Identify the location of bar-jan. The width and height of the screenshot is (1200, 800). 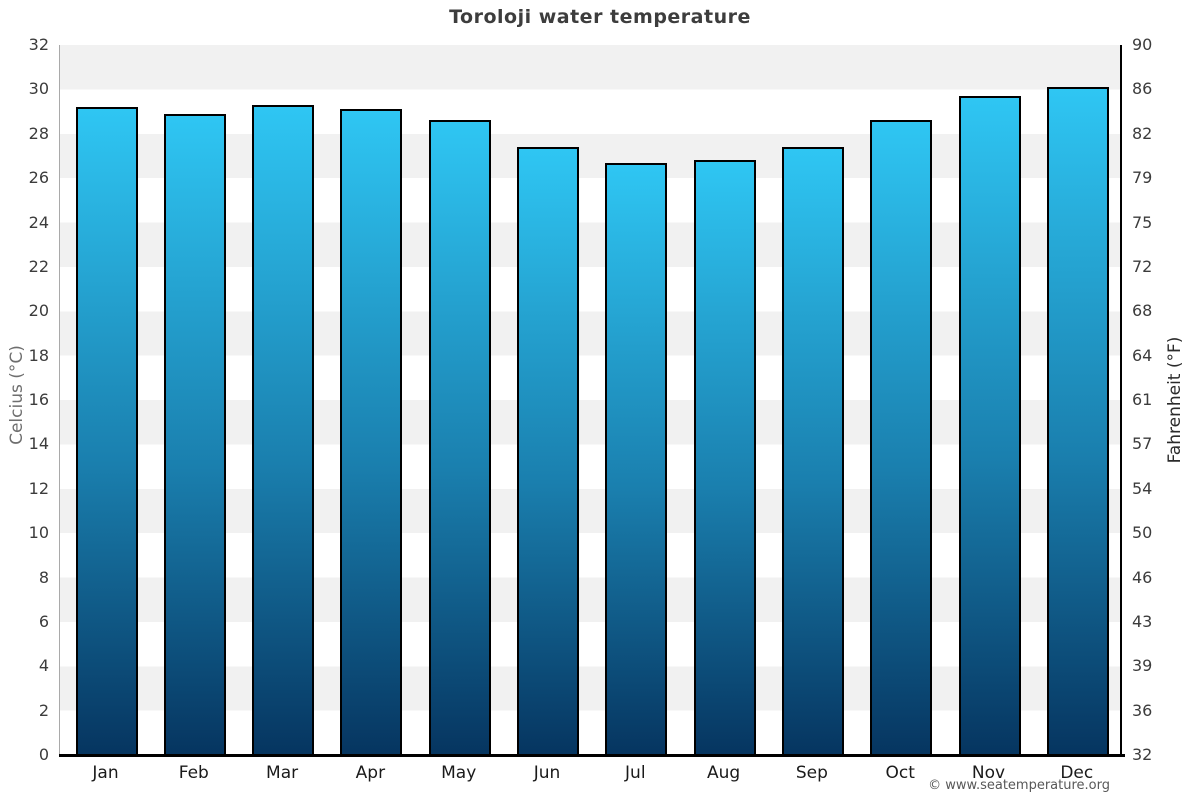
(106, 431).